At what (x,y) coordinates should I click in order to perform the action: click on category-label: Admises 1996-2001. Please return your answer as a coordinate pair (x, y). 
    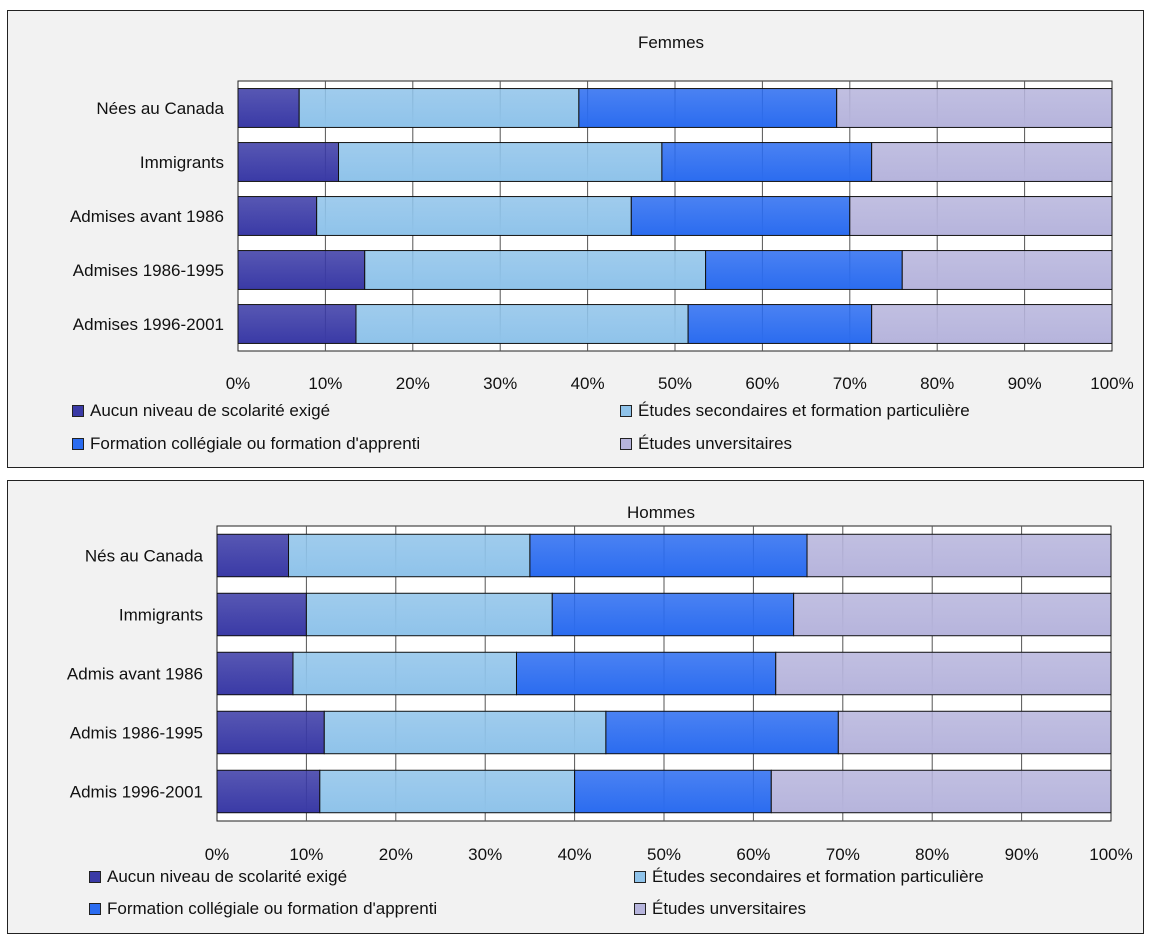
    Looking at the image, I should click on (148, 324).